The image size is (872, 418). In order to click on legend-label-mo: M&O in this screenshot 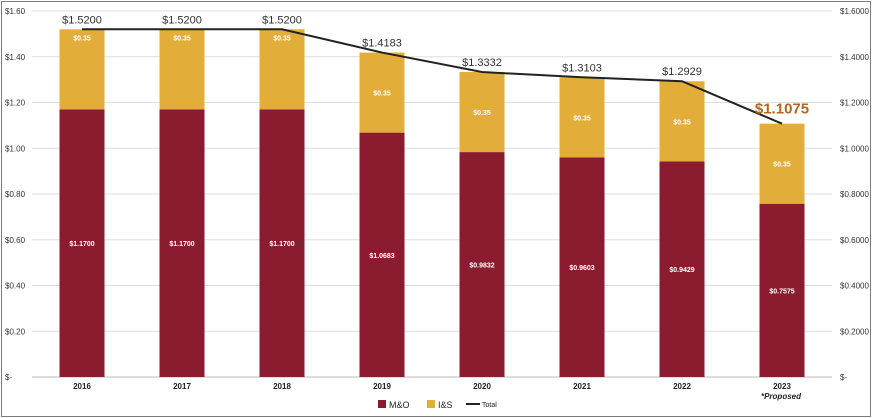, I will do `click(399, 405)`.